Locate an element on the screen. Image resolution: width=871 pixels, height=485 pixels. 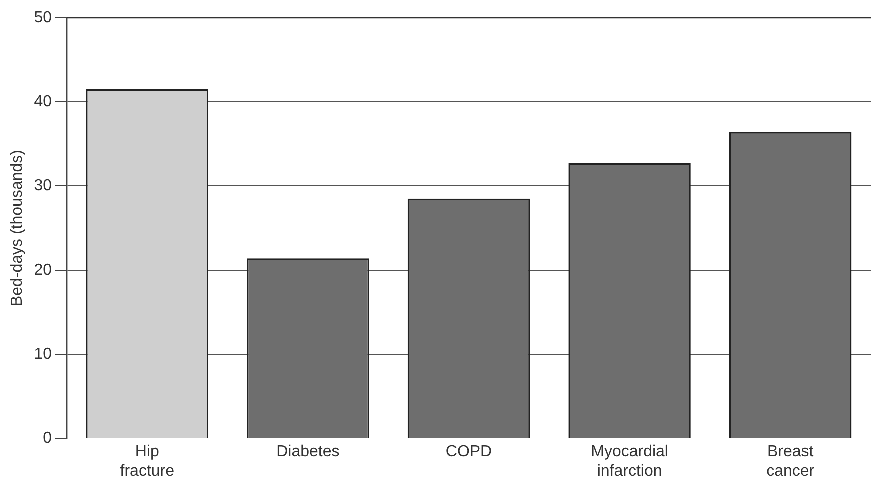
y-tick-label: 20 is located at coordinates (43, 270).